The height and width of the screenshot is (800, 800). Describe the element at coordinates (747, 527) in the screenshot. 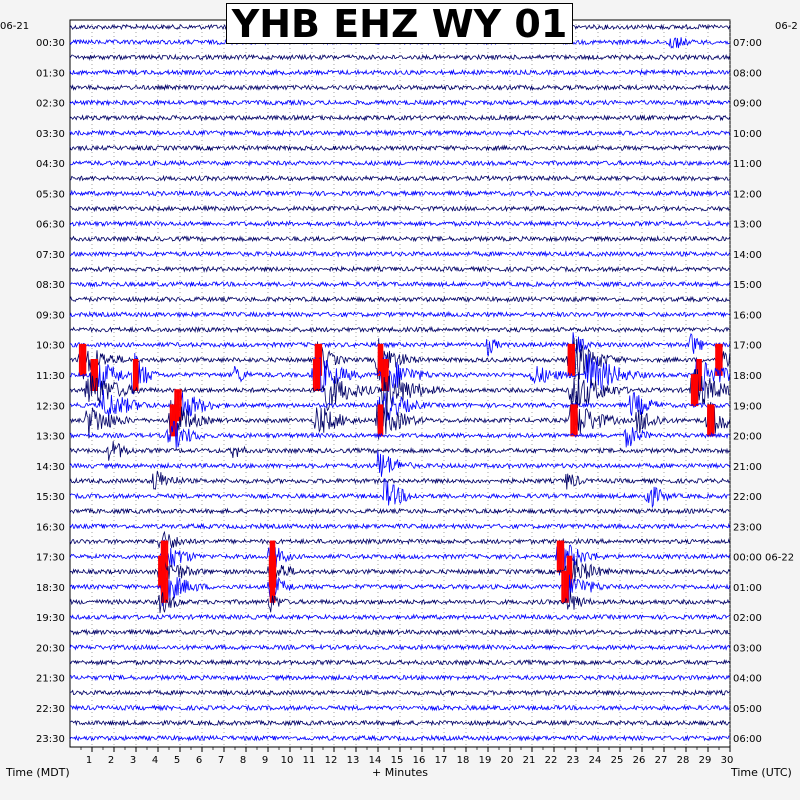

I see `right-time-label: 23:00` at that location.